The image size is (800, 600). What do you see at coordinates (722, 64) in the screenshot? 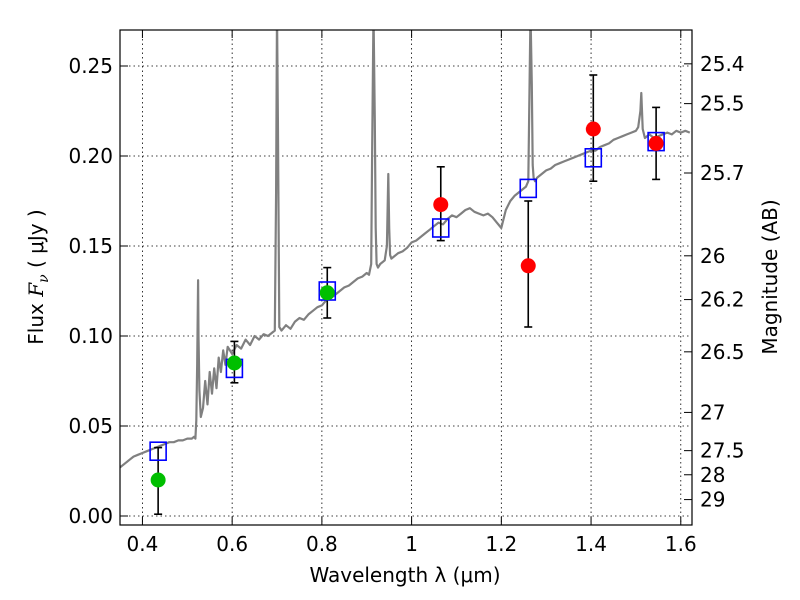
I see `mag-tick-label: 25.4` at bounding box center [722, 64].